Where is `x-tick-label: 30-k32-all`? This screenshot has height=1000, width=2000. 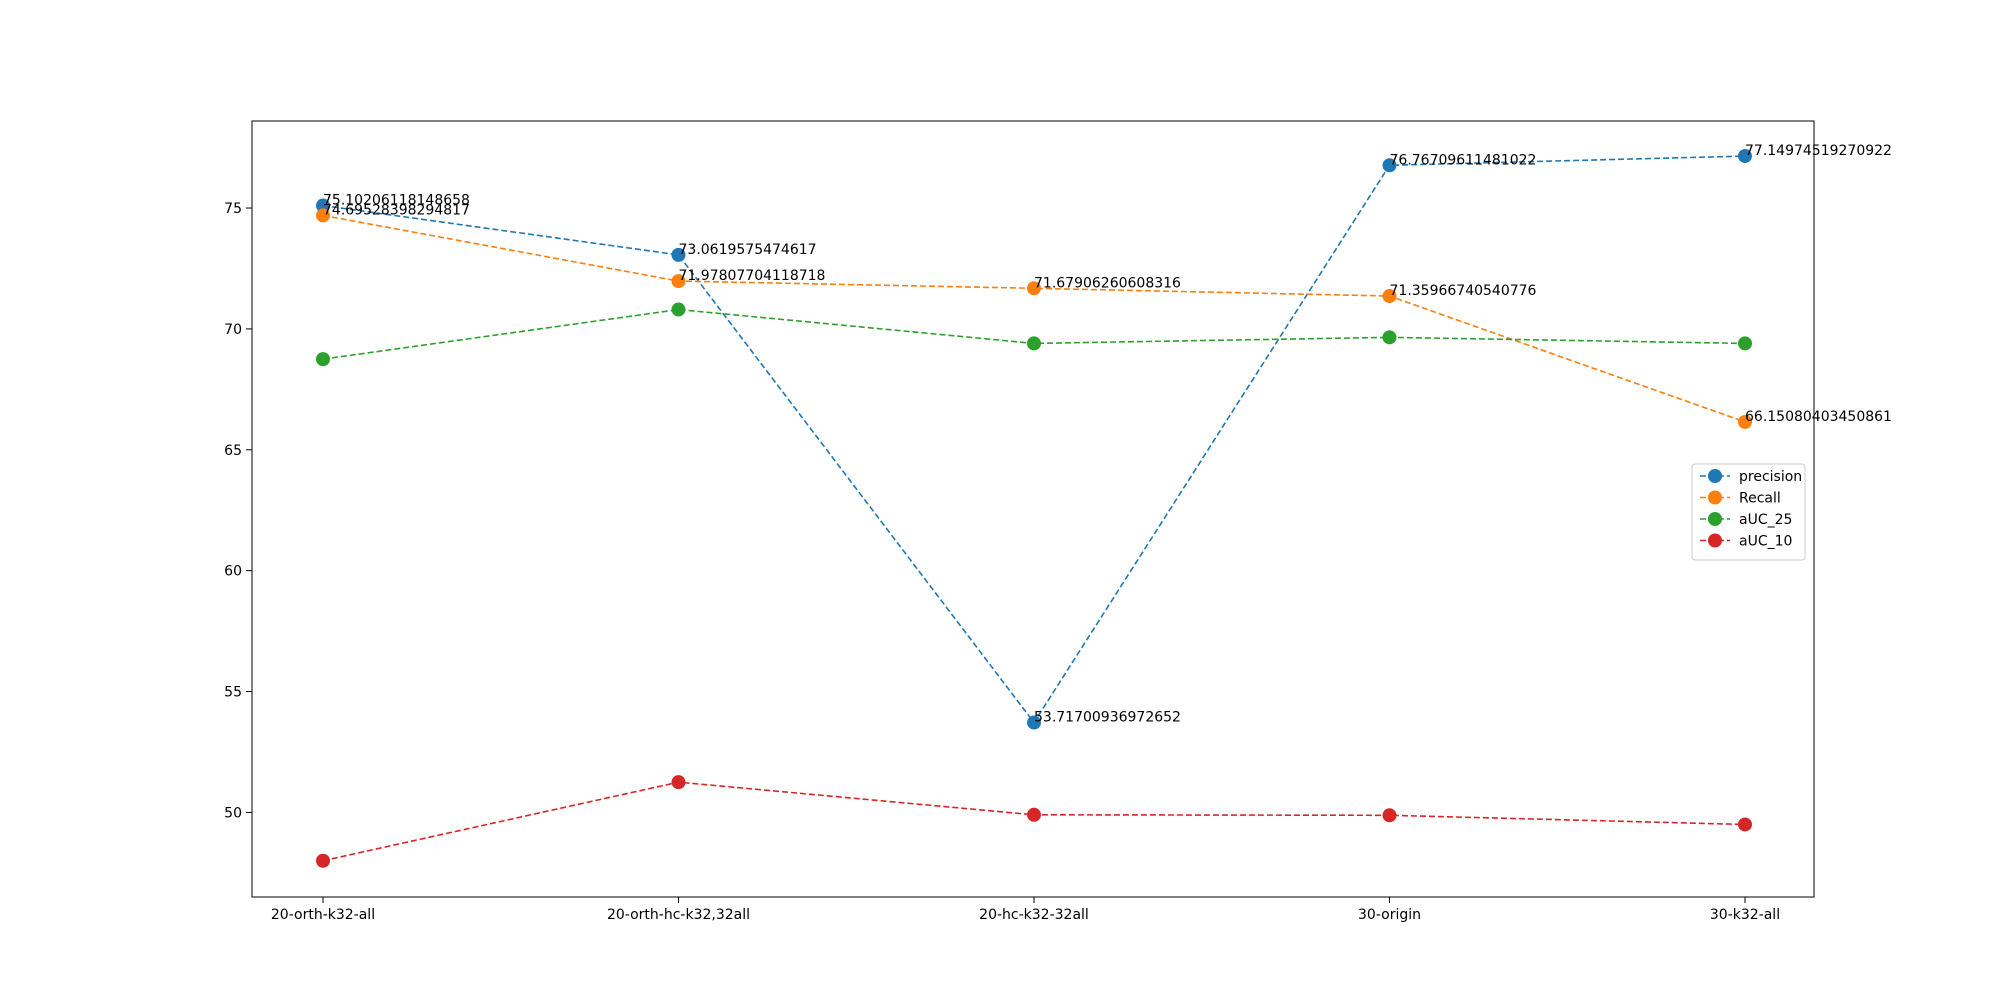
x-tick-label: 30-k32-all is located at coordinates (1745, 915).